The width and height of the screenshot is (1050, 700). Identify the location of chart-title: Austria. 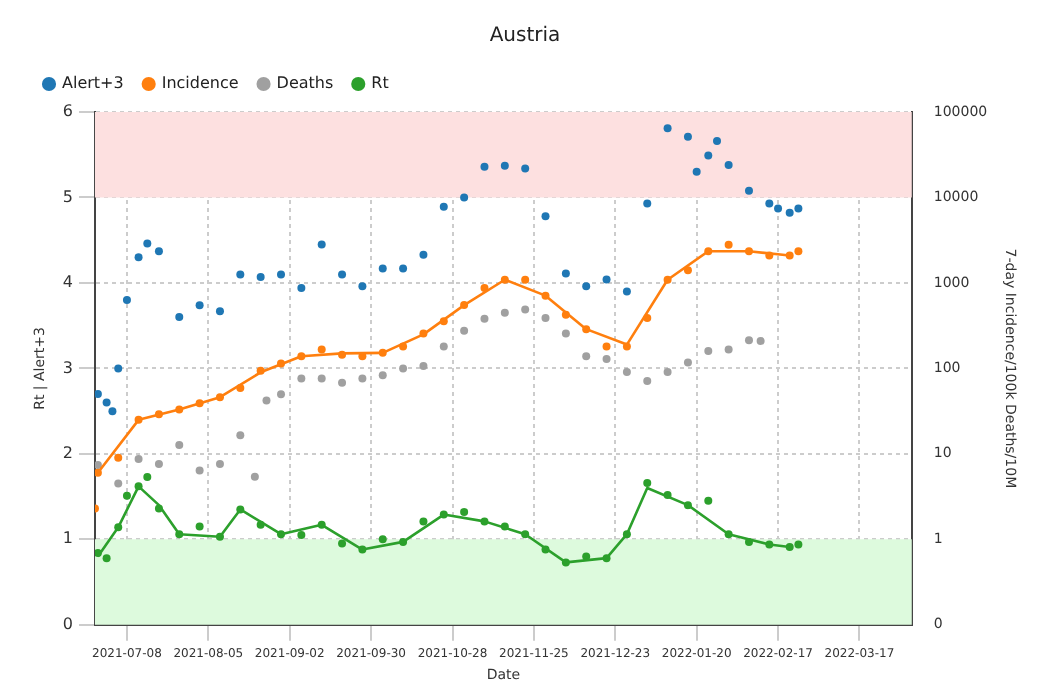
(525, 36).